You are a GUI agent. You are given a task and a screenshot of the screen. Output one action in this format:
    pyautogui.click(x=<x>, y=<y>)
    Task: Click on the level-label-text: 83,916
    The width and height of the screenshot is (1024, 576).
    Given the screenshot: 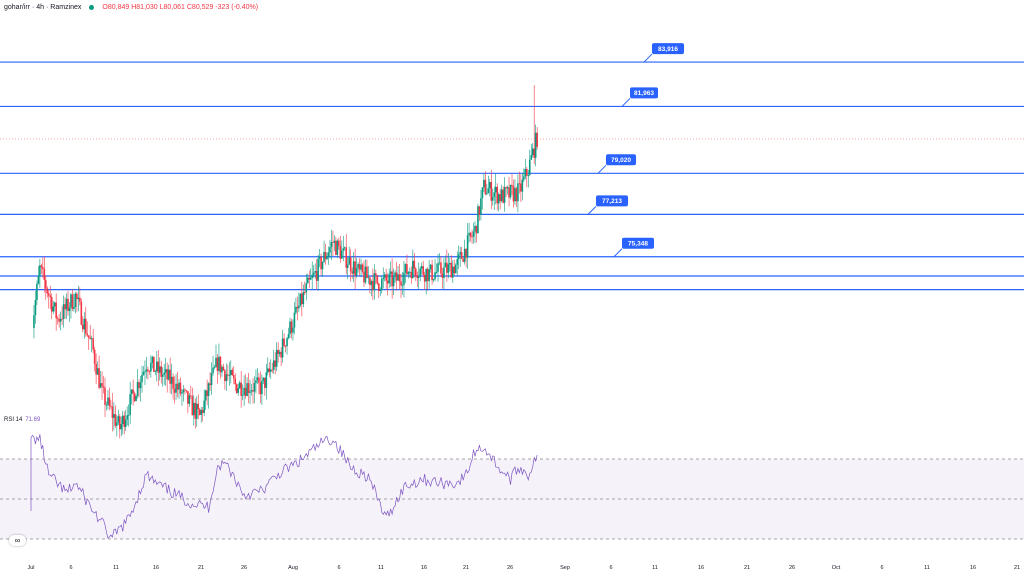 What is the action you would take?
    pyautogui.click(x=668, y=49)
    